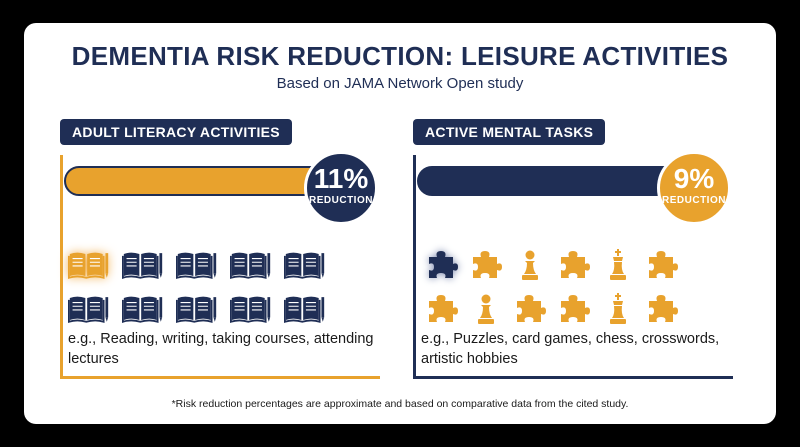 This screenshot has height=447, width=800. I want to click on panel-heading: ADULT LITERACY ACTIVITIES, so click(176, 132).